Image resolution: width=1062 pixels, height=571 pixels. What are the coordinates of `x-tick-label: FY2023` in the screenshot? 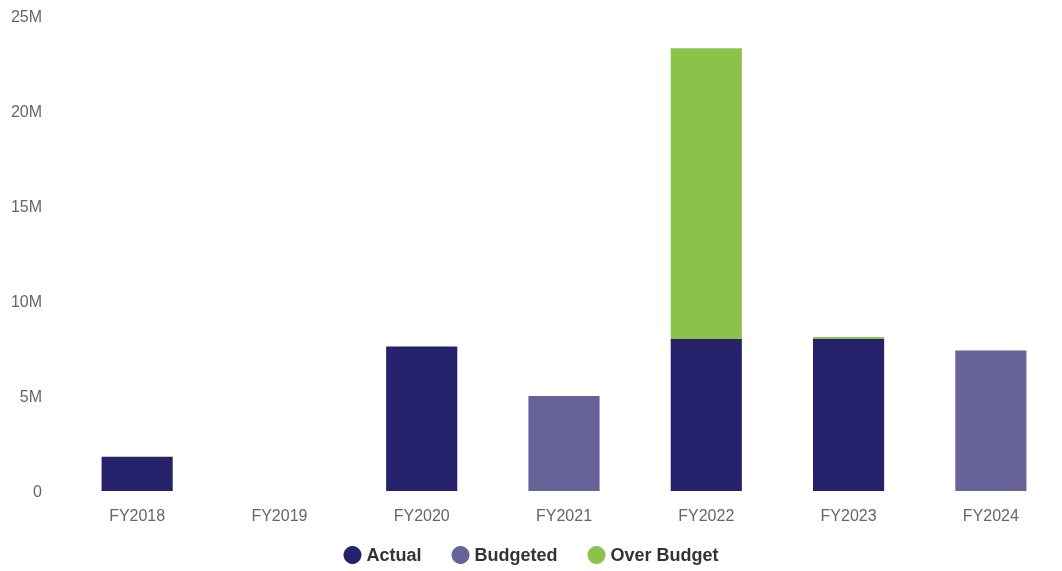 It's located at (848, 515).